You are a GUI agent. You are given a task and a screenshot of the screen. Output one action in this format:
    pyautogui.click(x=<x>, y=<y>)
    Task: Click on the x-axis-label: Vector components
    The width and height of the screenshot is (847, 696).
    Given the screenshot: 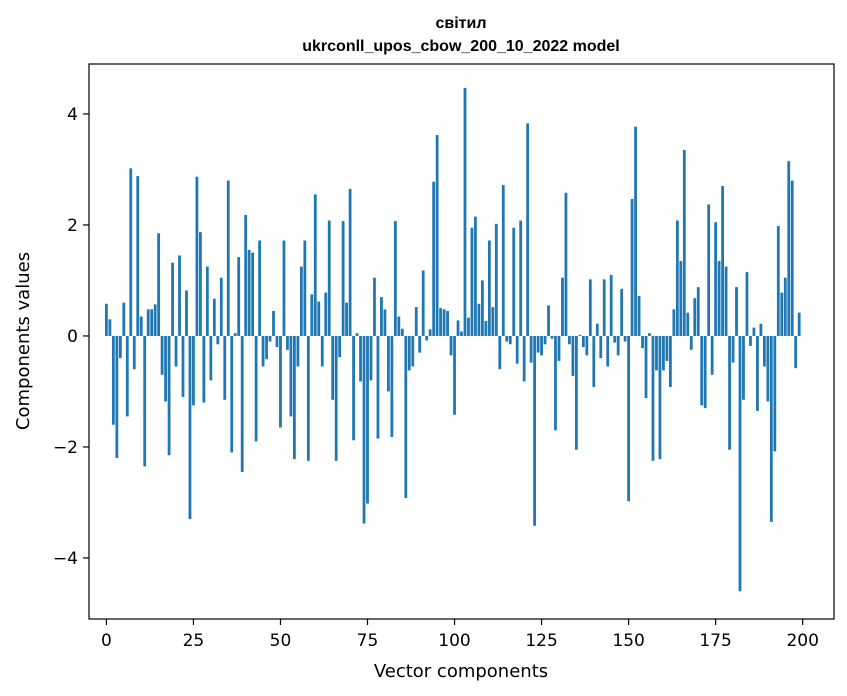 What is the action you would take?
    pyautogui.click(x=461, y=671)
    